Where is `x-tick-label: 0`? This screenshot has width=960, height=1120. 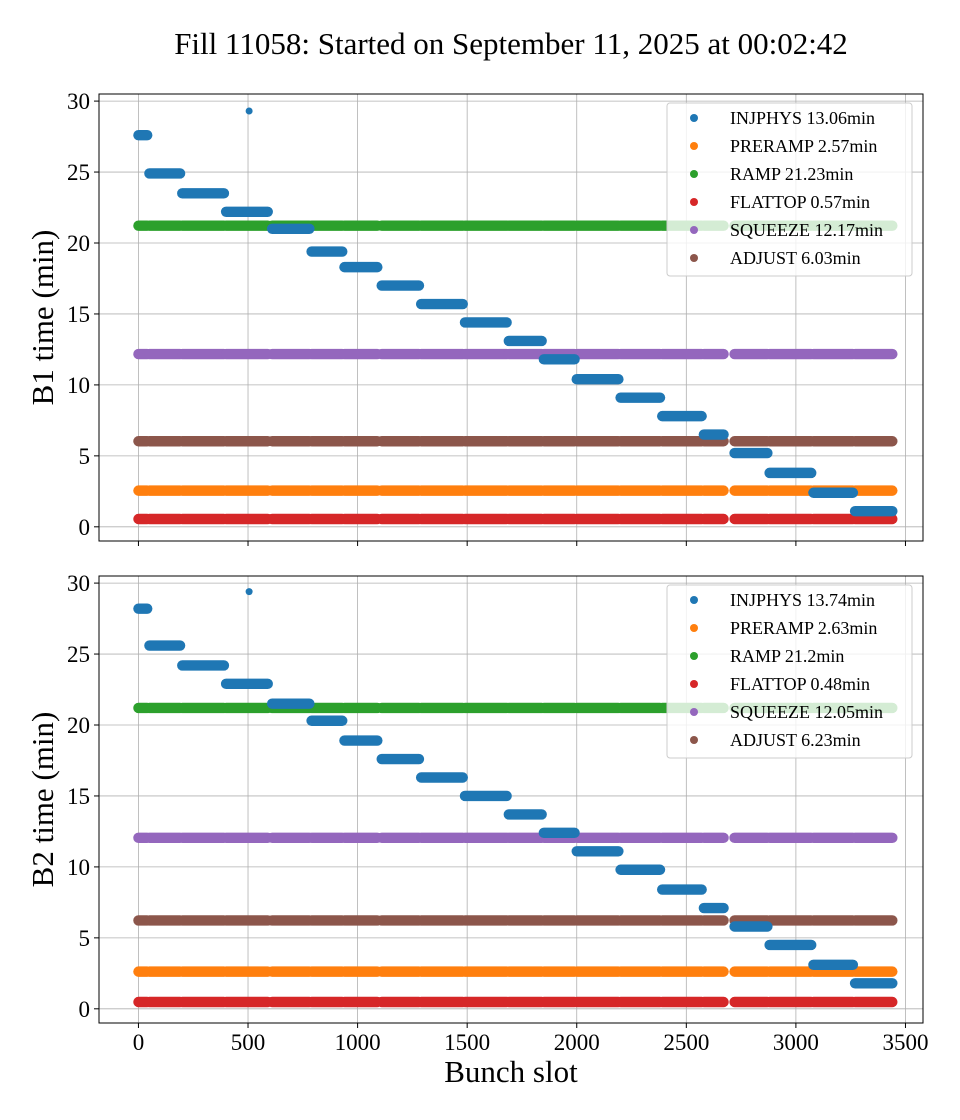
x-tick-label: 0 is located at coordinates (139, 1042).